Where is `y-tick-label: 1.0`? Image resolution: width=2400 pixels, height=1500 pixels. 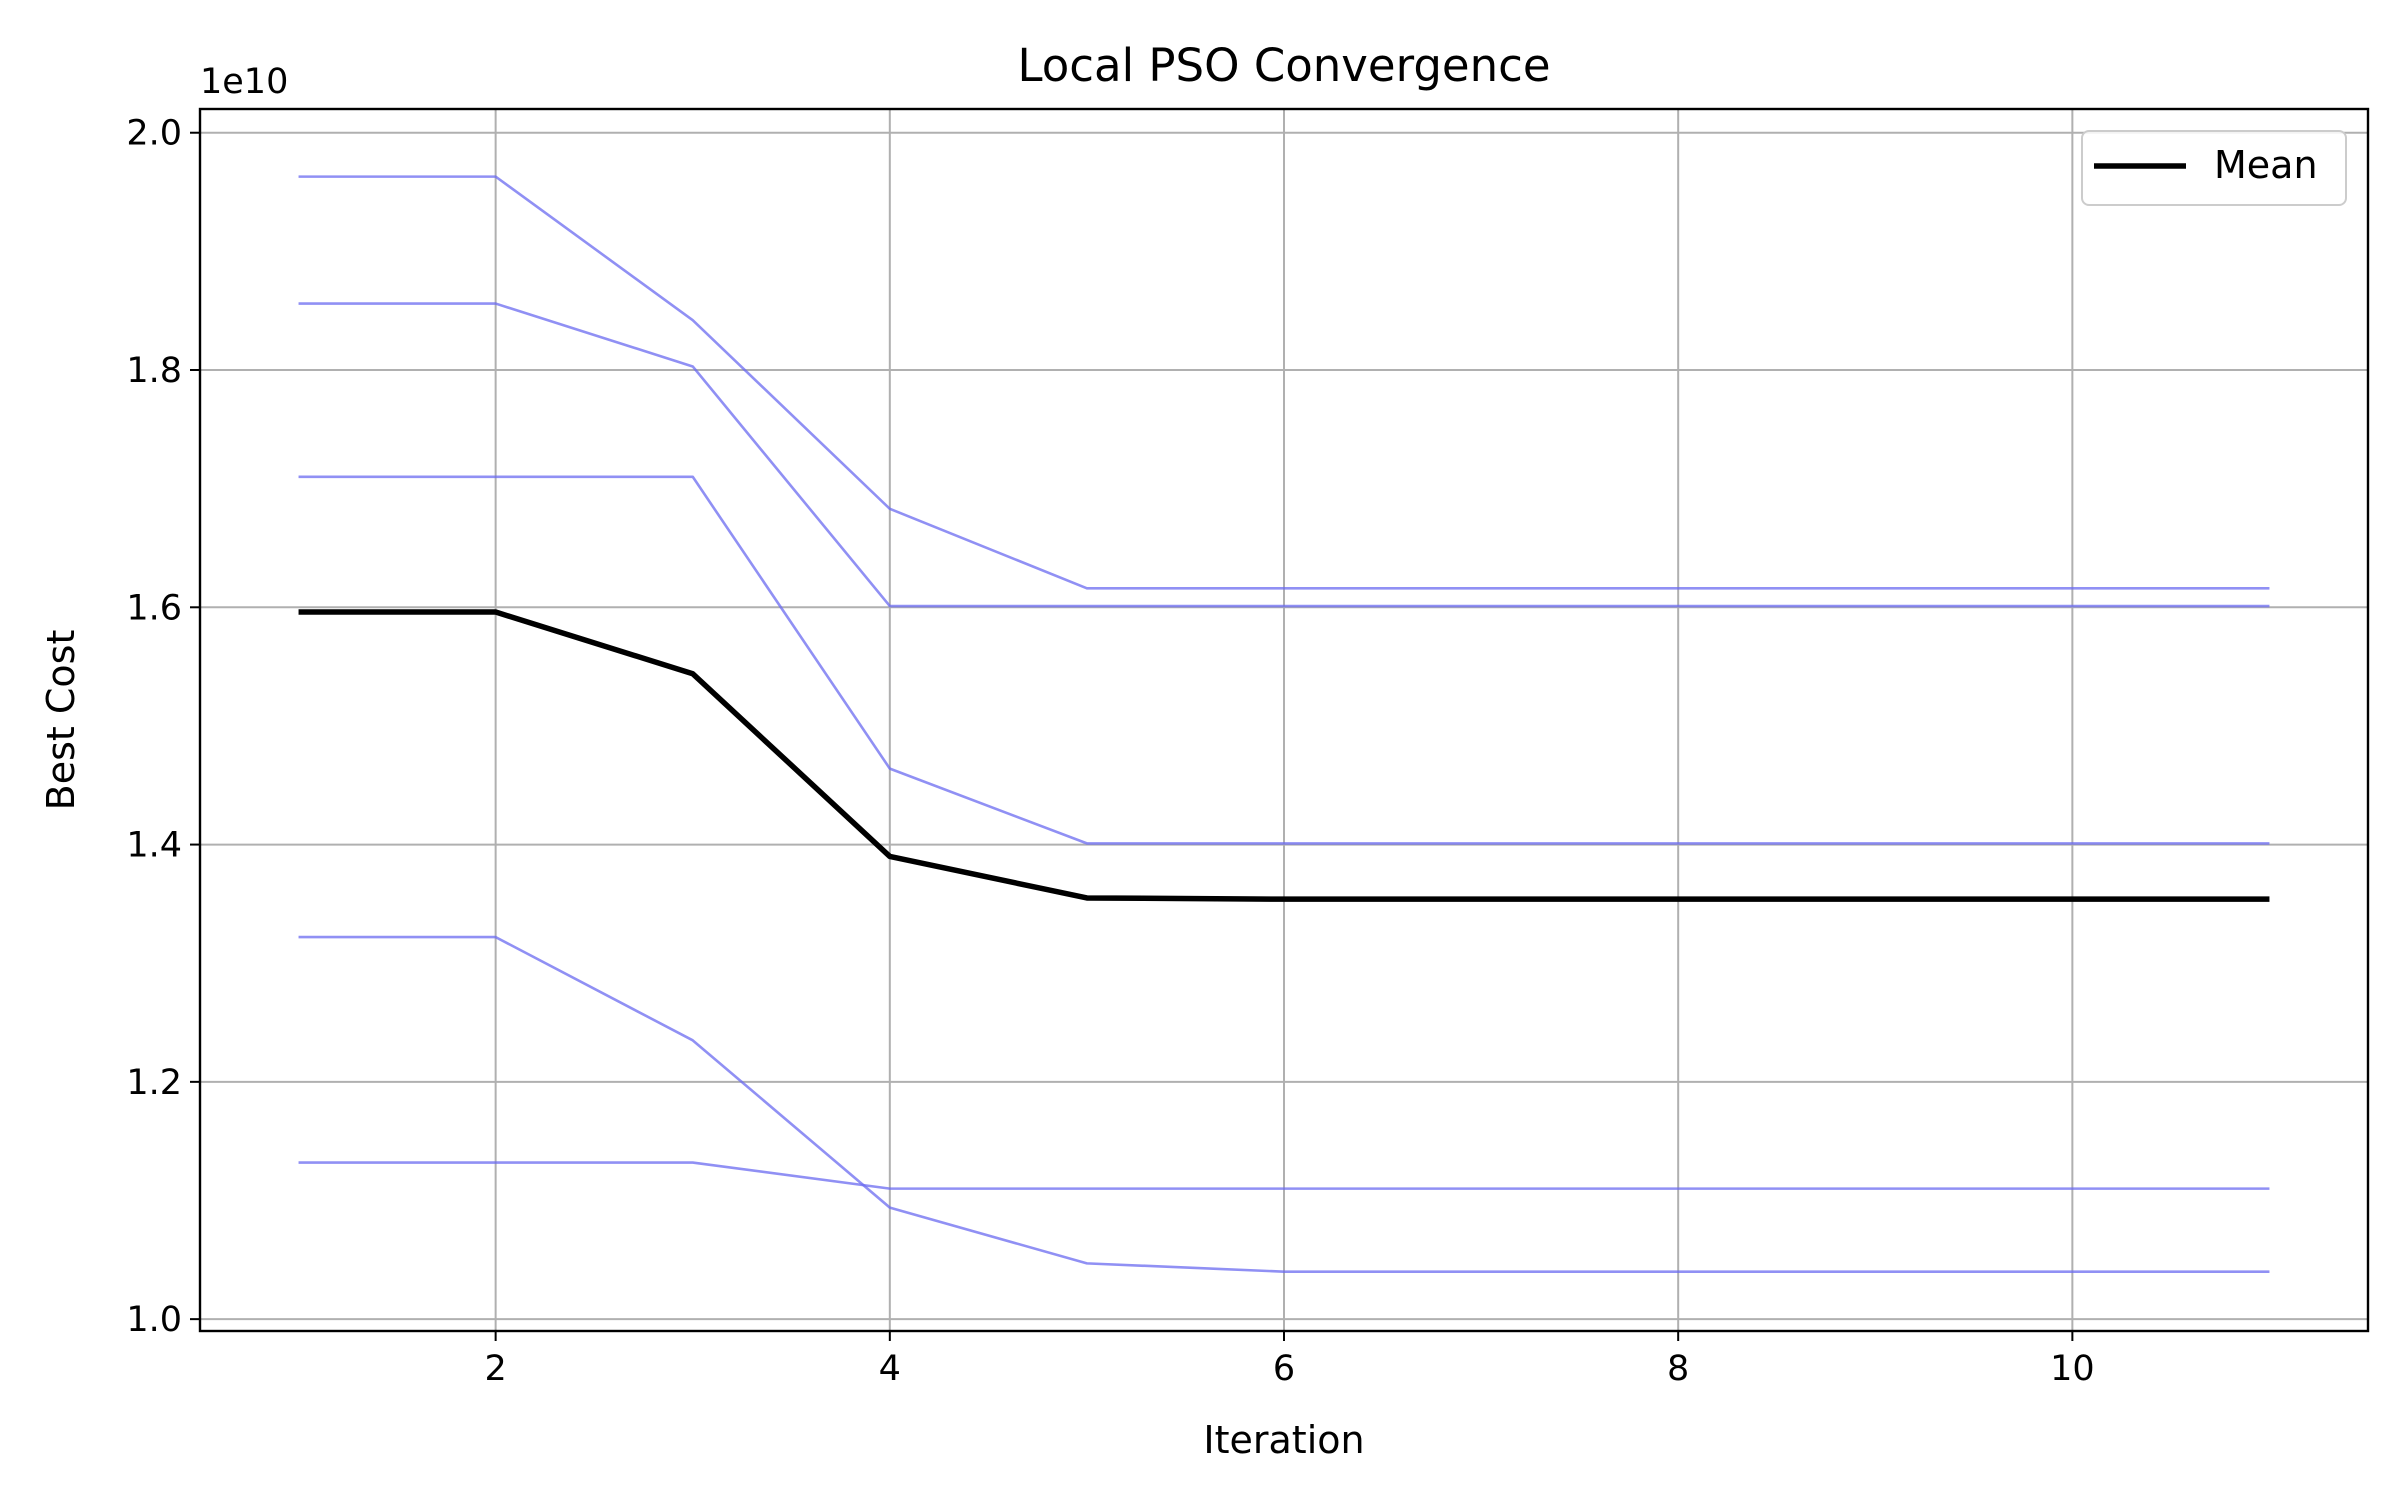 y-tick-label: 1.0 is located at coordinates (154, 1320).